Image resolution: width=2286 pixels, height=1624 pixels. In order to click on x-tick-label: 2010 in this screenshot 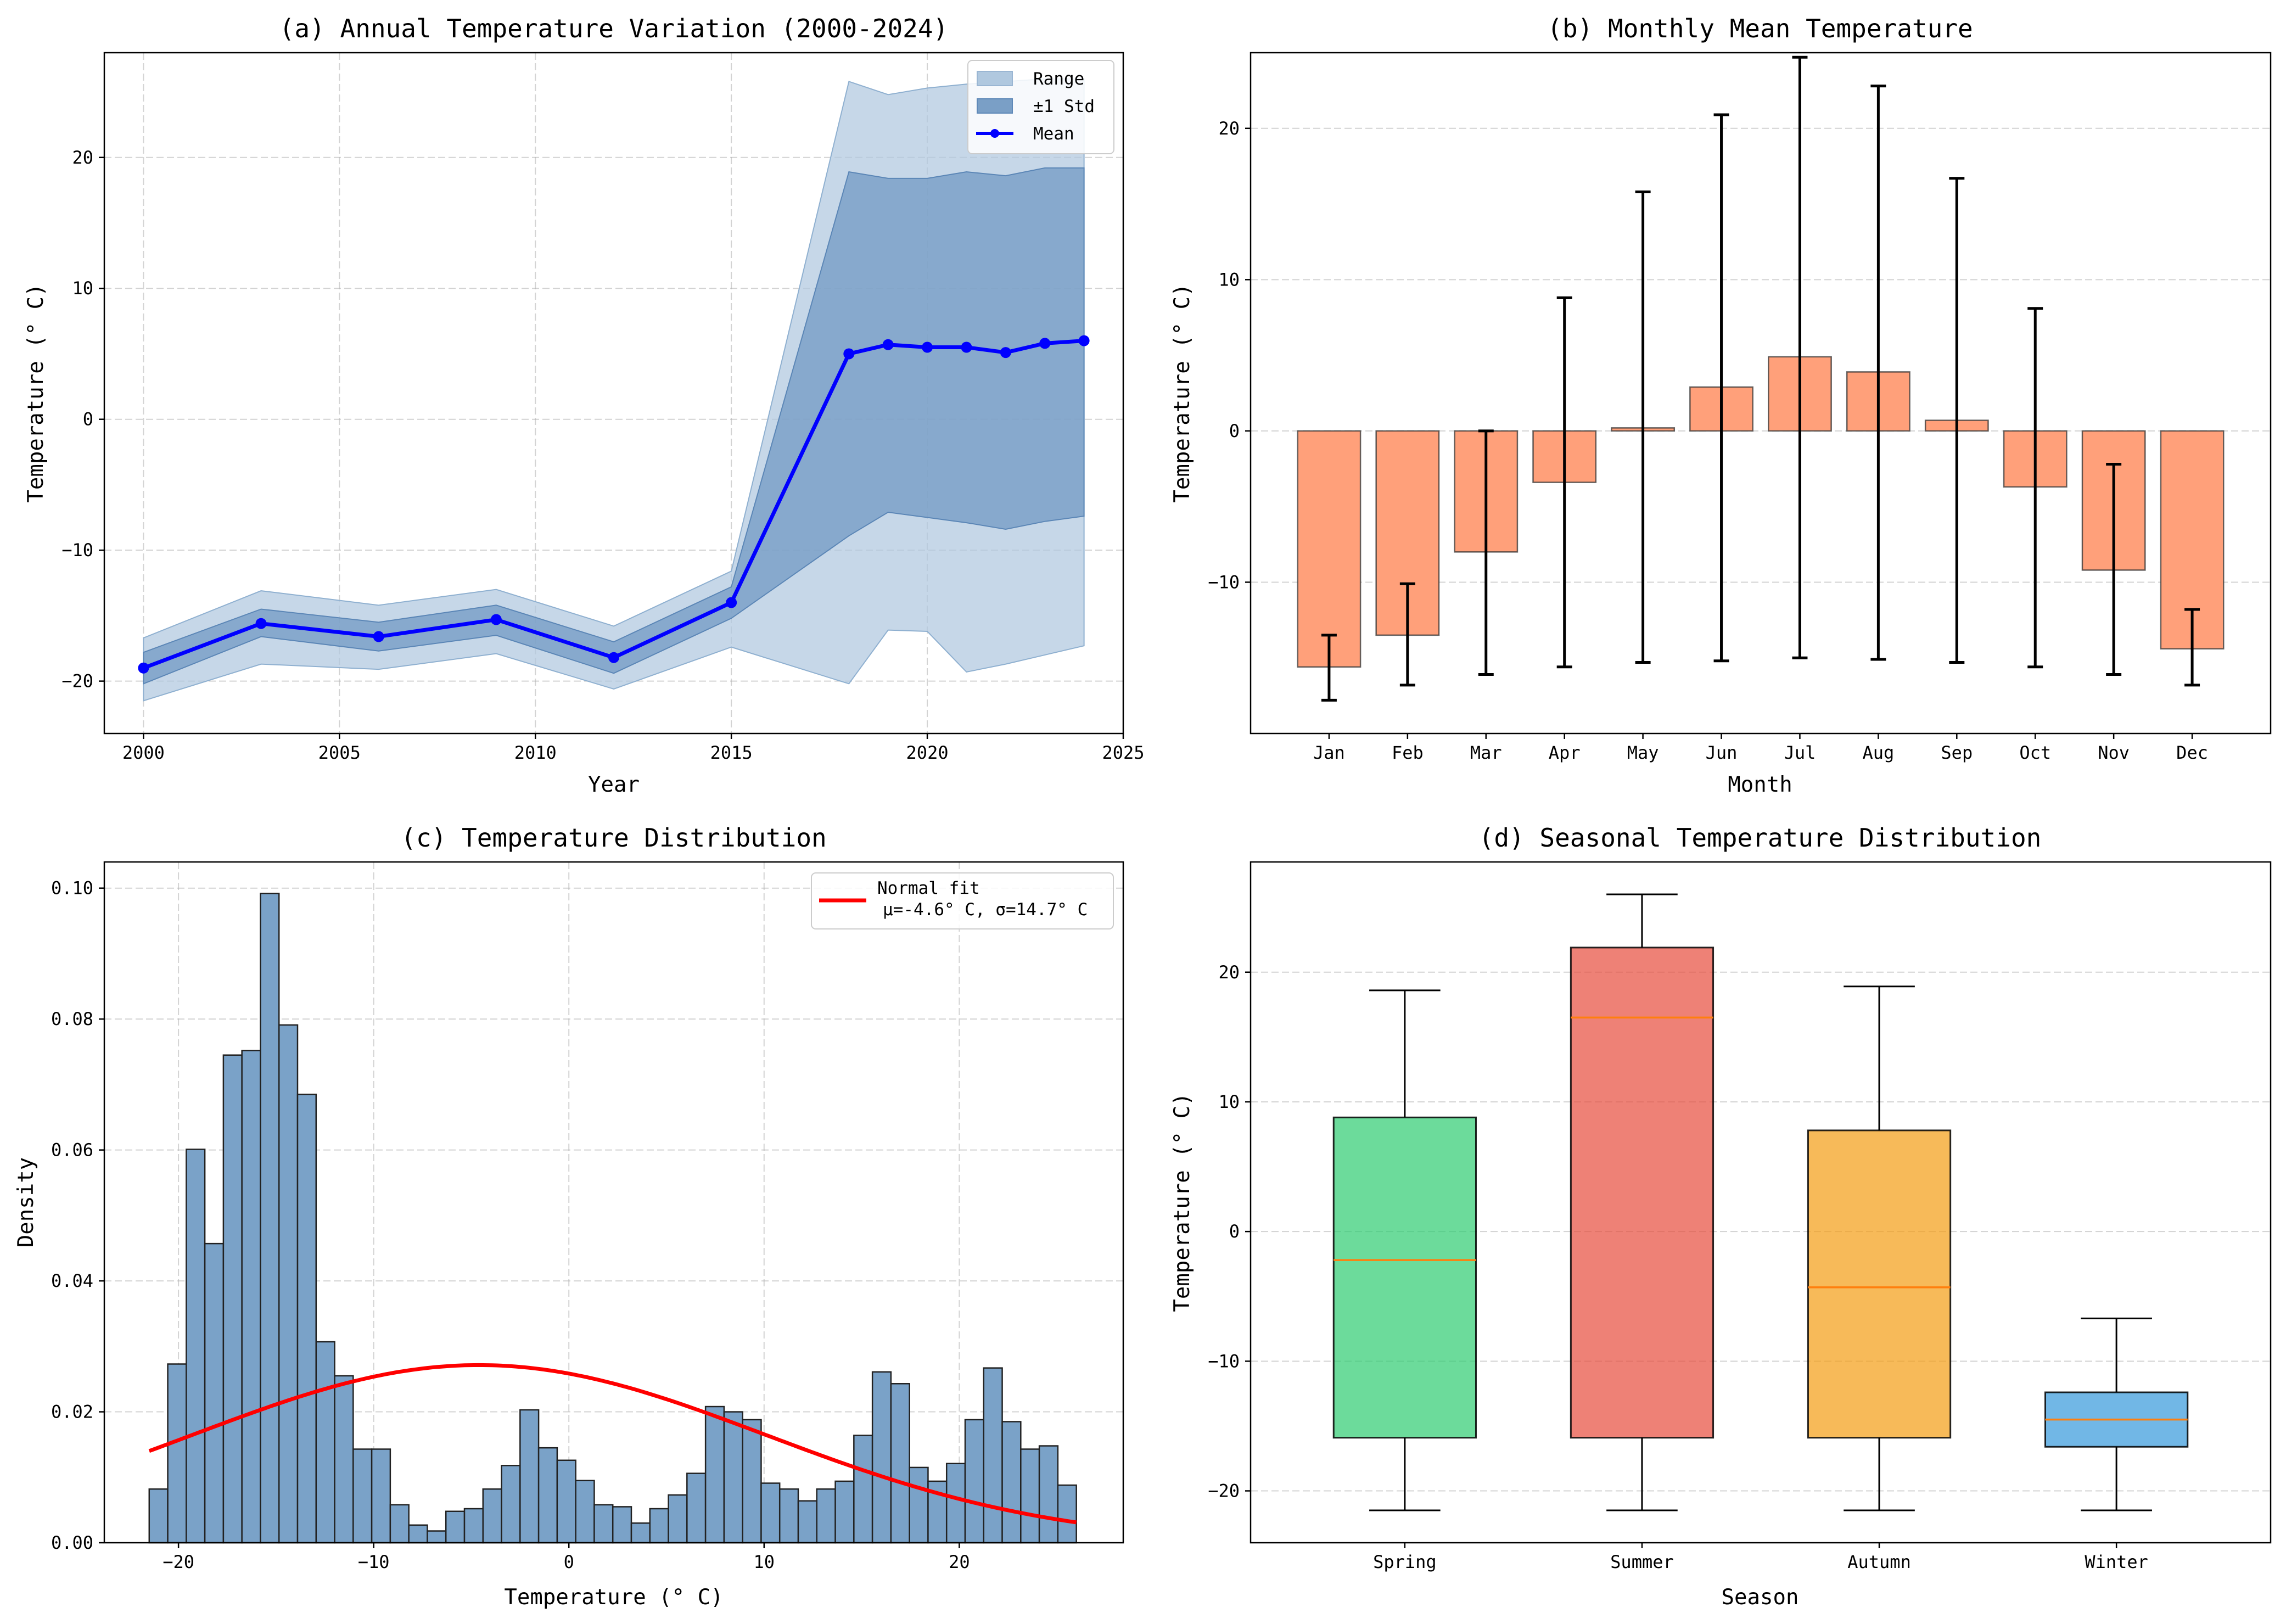, I will do `click(535, 753)`.